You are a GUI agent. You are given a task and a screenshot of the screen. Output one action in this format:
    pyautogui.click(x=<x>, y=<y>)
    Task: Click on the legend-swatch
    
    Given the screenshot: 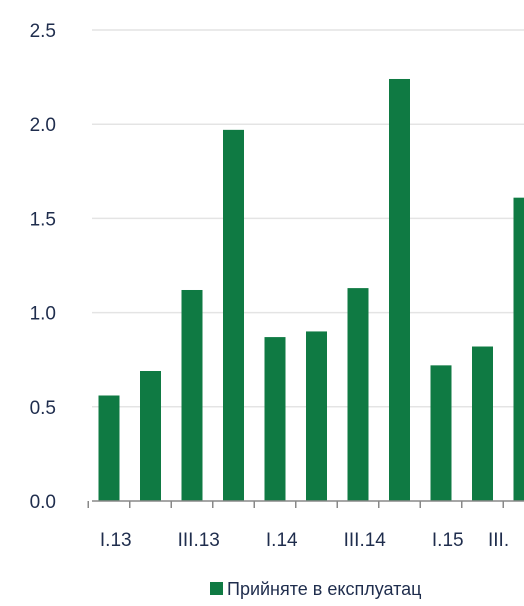 What is the action you would take?
    pyautogui.click(x=216, y=588)
    